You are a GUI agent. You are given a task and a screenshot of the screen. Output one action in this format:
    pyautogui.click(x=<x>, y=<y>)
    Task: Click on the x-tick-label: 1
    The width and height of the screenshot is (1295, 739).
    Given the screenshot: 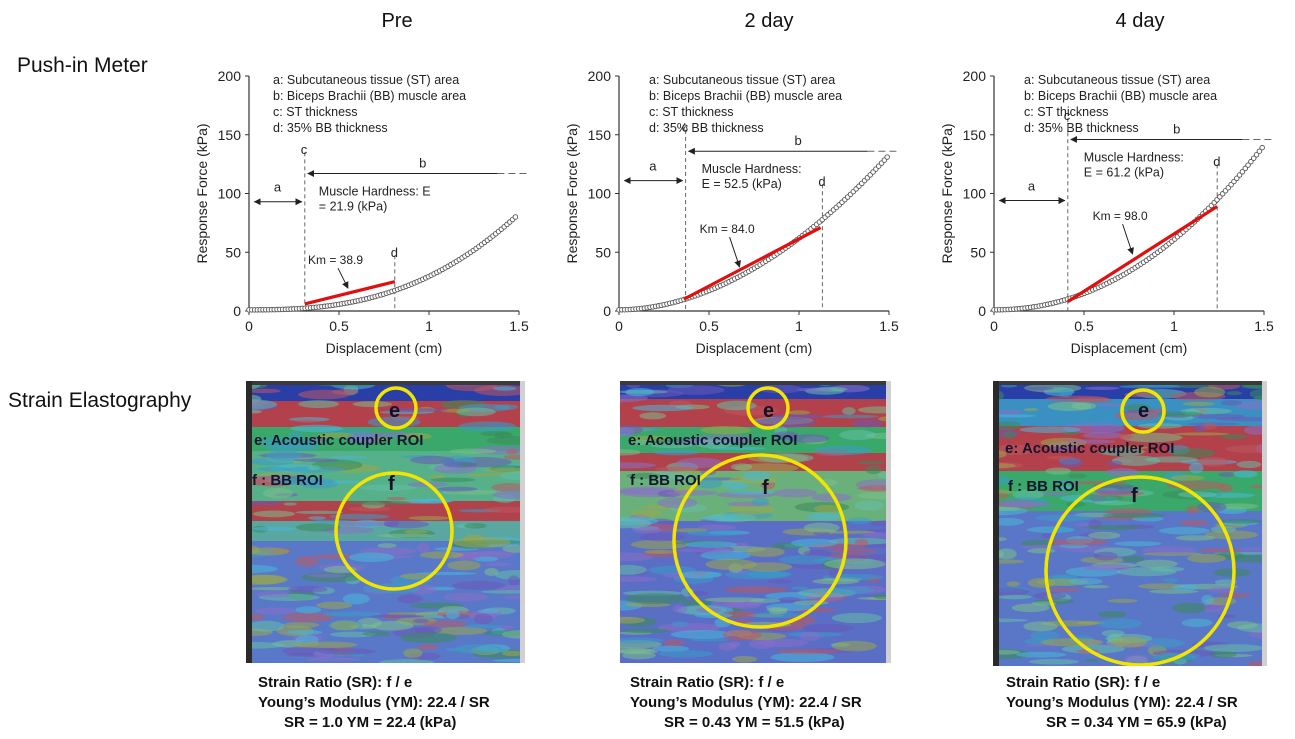 What is the action you would take?
    pyautogui.click(x=1174, y=326)
    